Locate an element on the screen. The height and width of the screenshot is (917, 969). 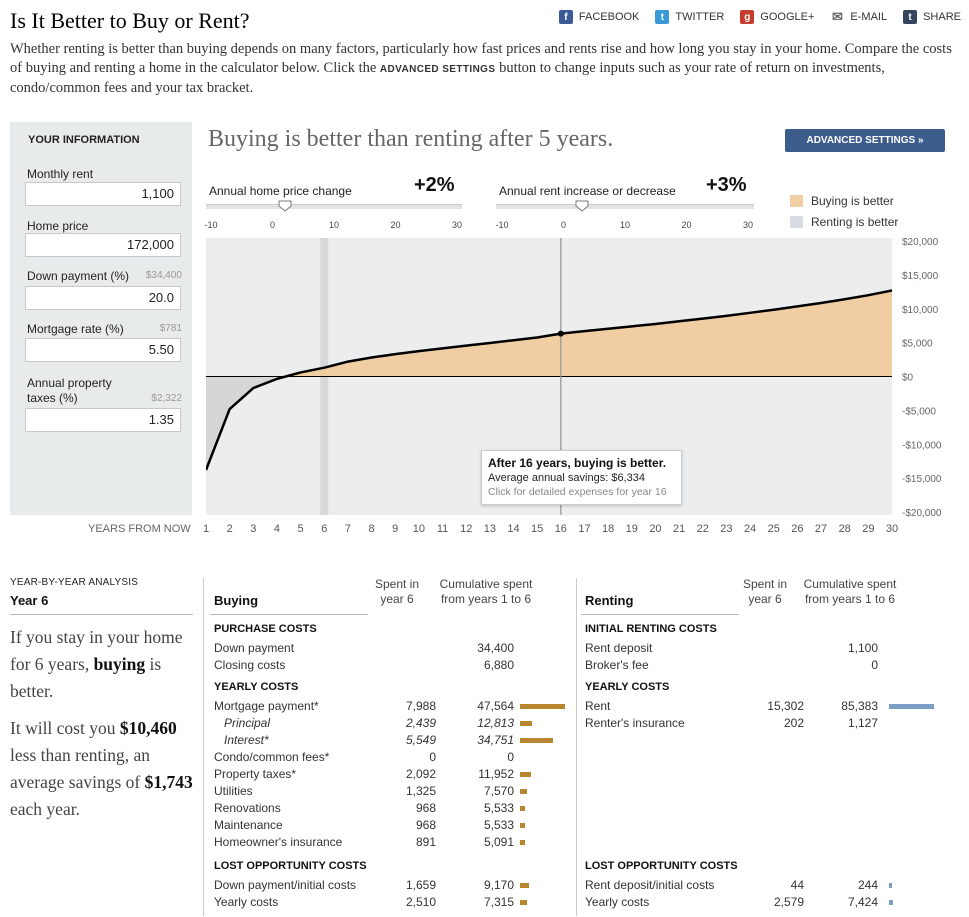
x-tick-label: 5 is located at coordinates (300, 529).